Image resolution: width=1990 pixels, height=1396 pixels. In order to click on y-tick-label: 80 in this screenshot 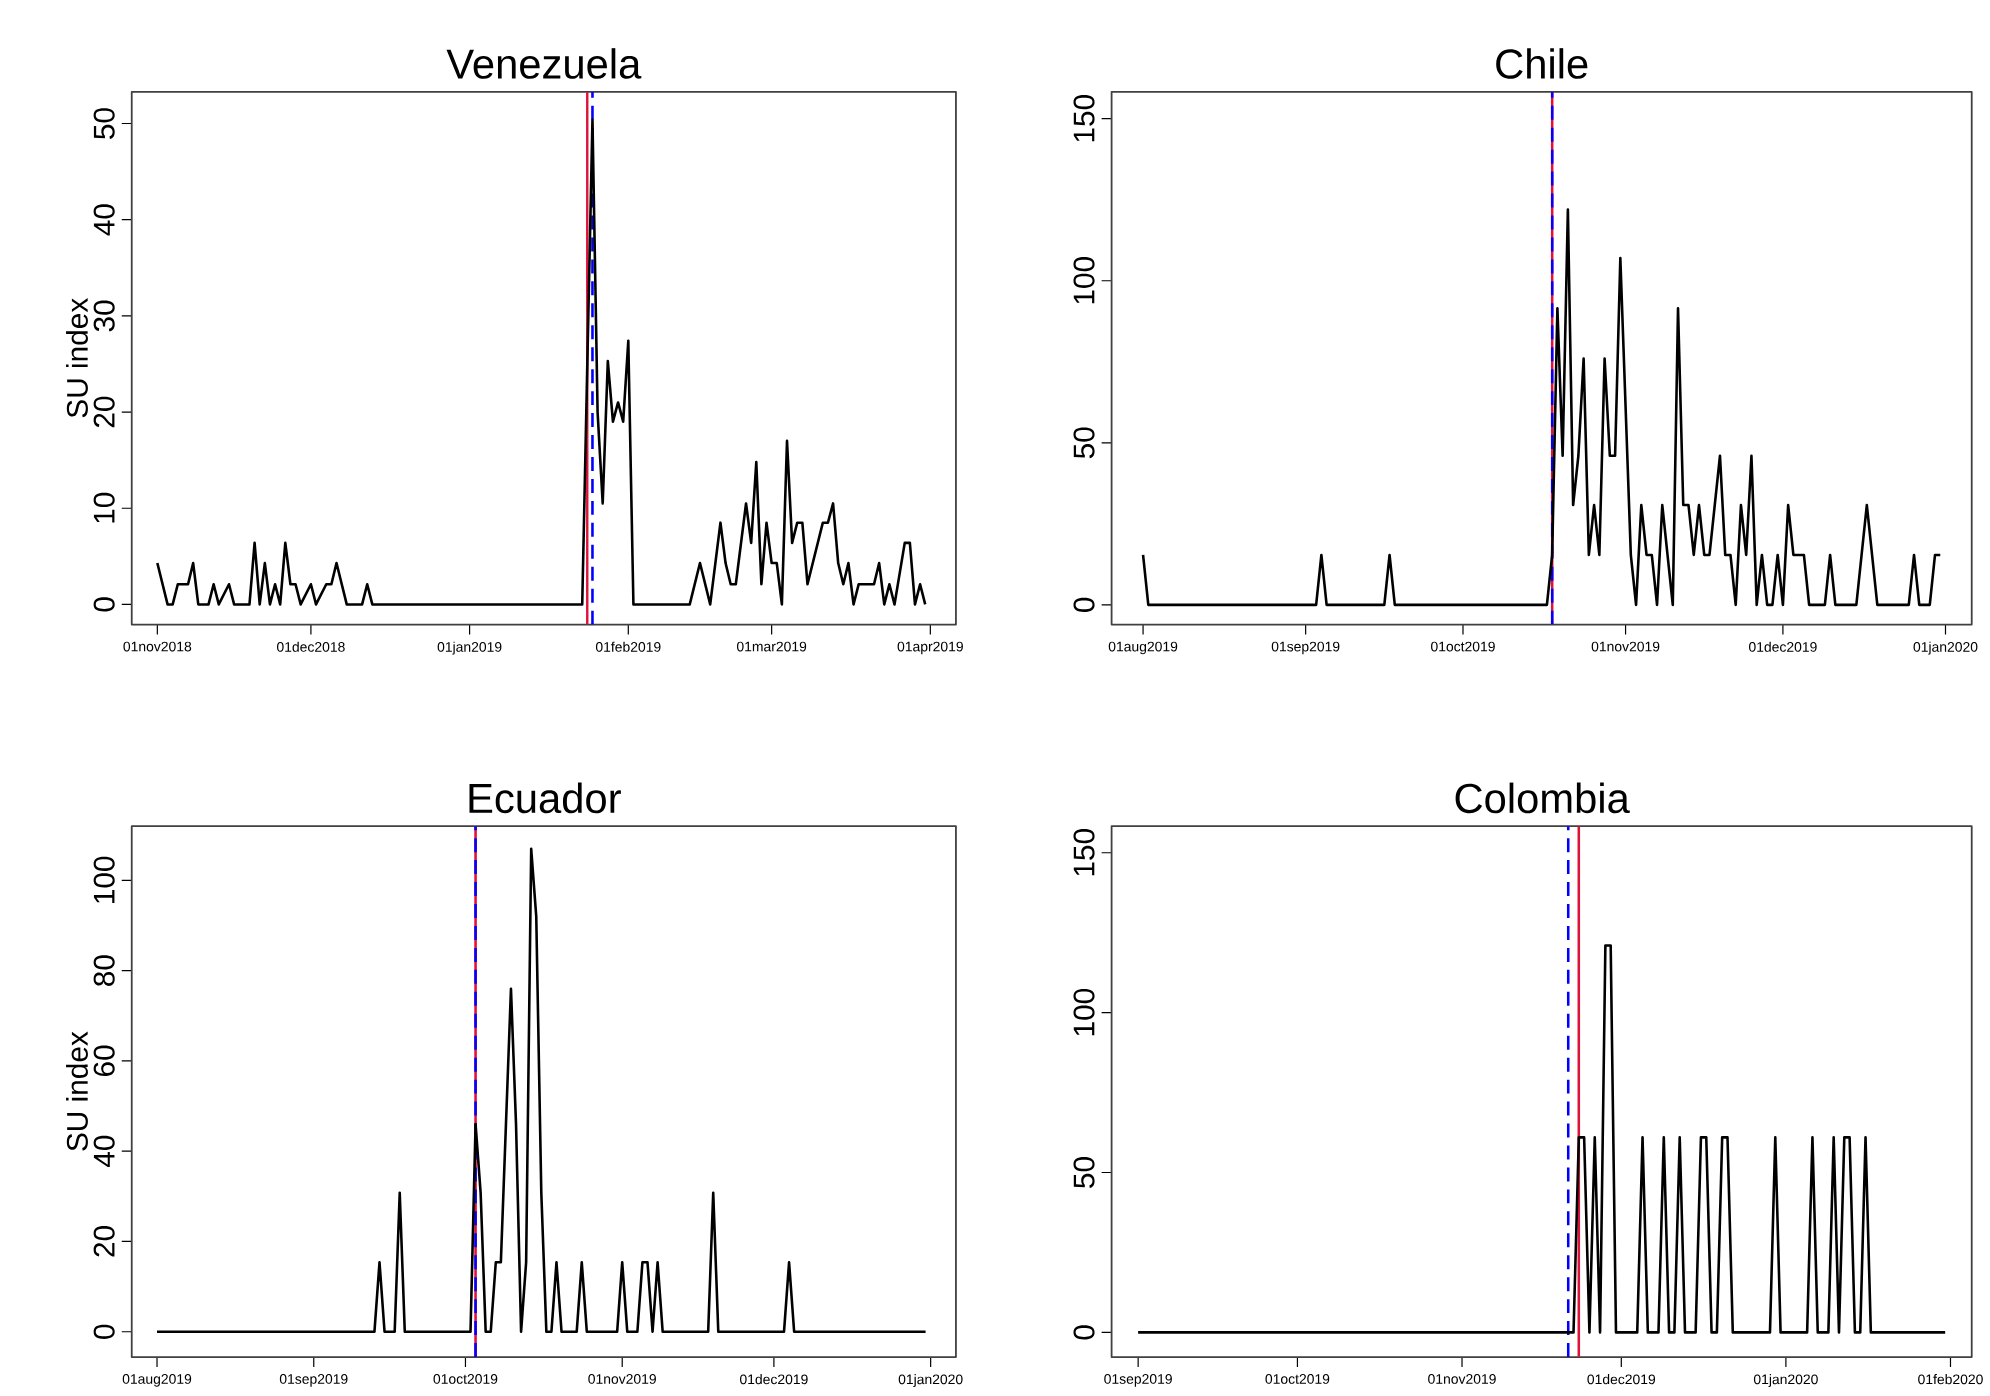, I will do `click(104, 970)`.